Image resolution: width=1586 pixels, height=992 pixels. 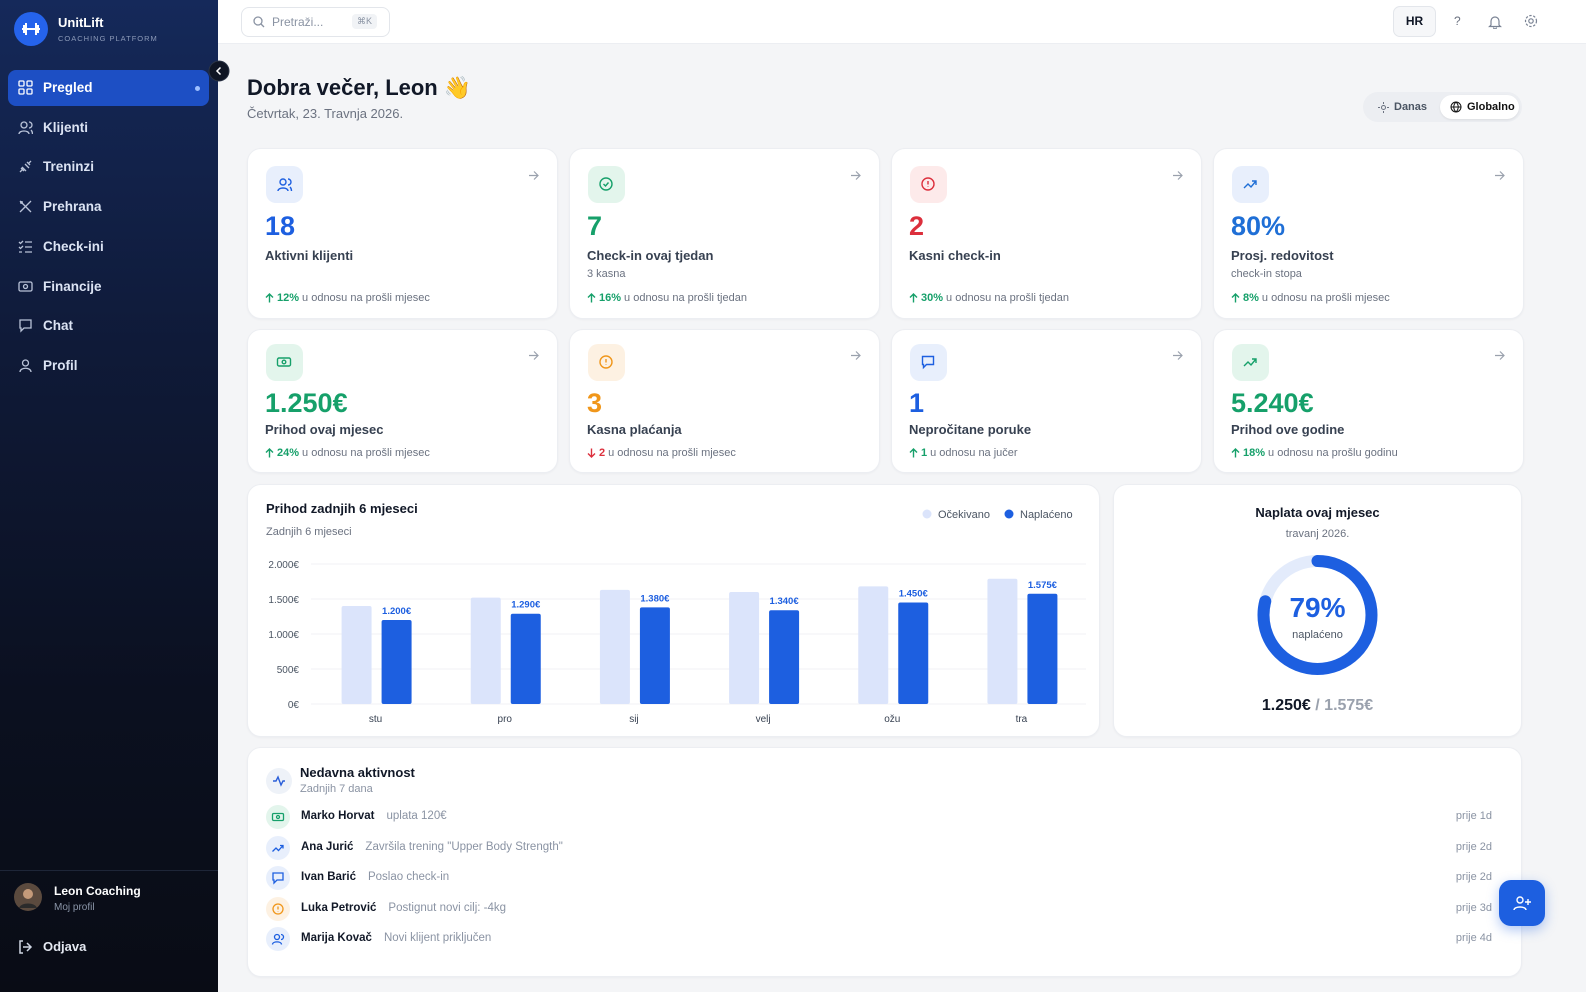 What do you see at coordinates (610, 298) in the screenshot?
I see `change-value: 16%` at bounding box center [610, 298].